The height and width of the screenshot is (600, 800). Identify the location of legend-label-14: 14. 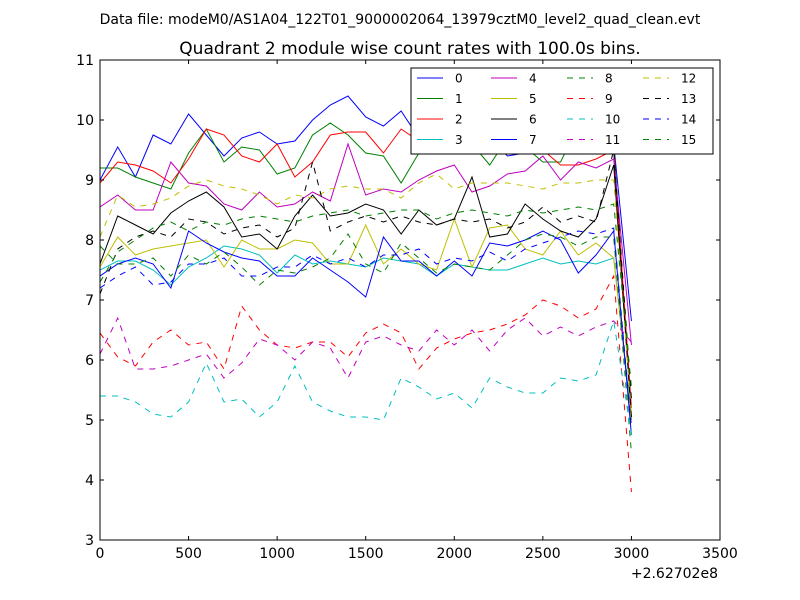
(688, 120).